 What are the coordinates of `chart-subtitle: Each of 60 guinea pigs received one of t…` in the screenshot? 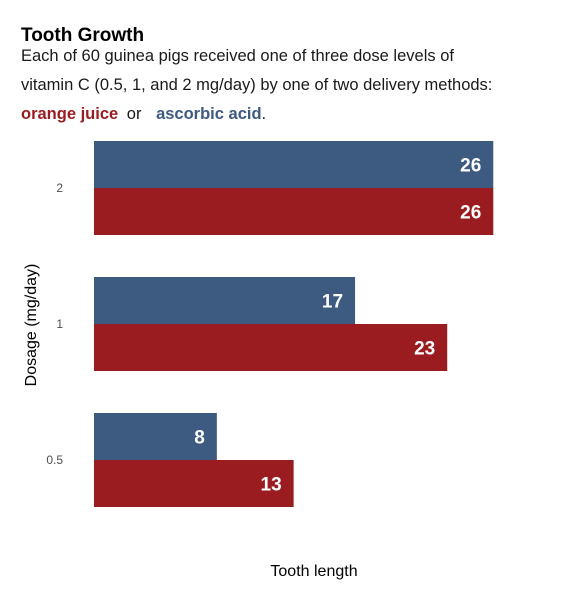 It's located at (293, 85).